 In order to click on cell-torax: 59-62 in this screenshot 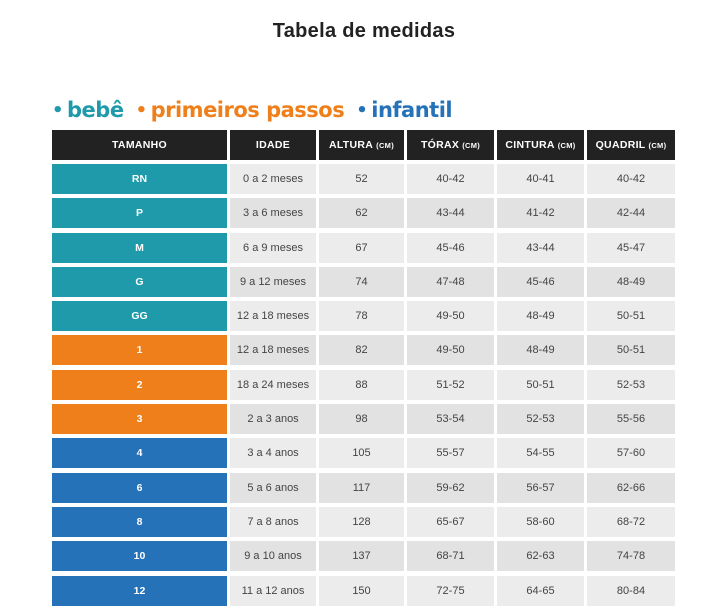, I will do `click(450, 487)`.